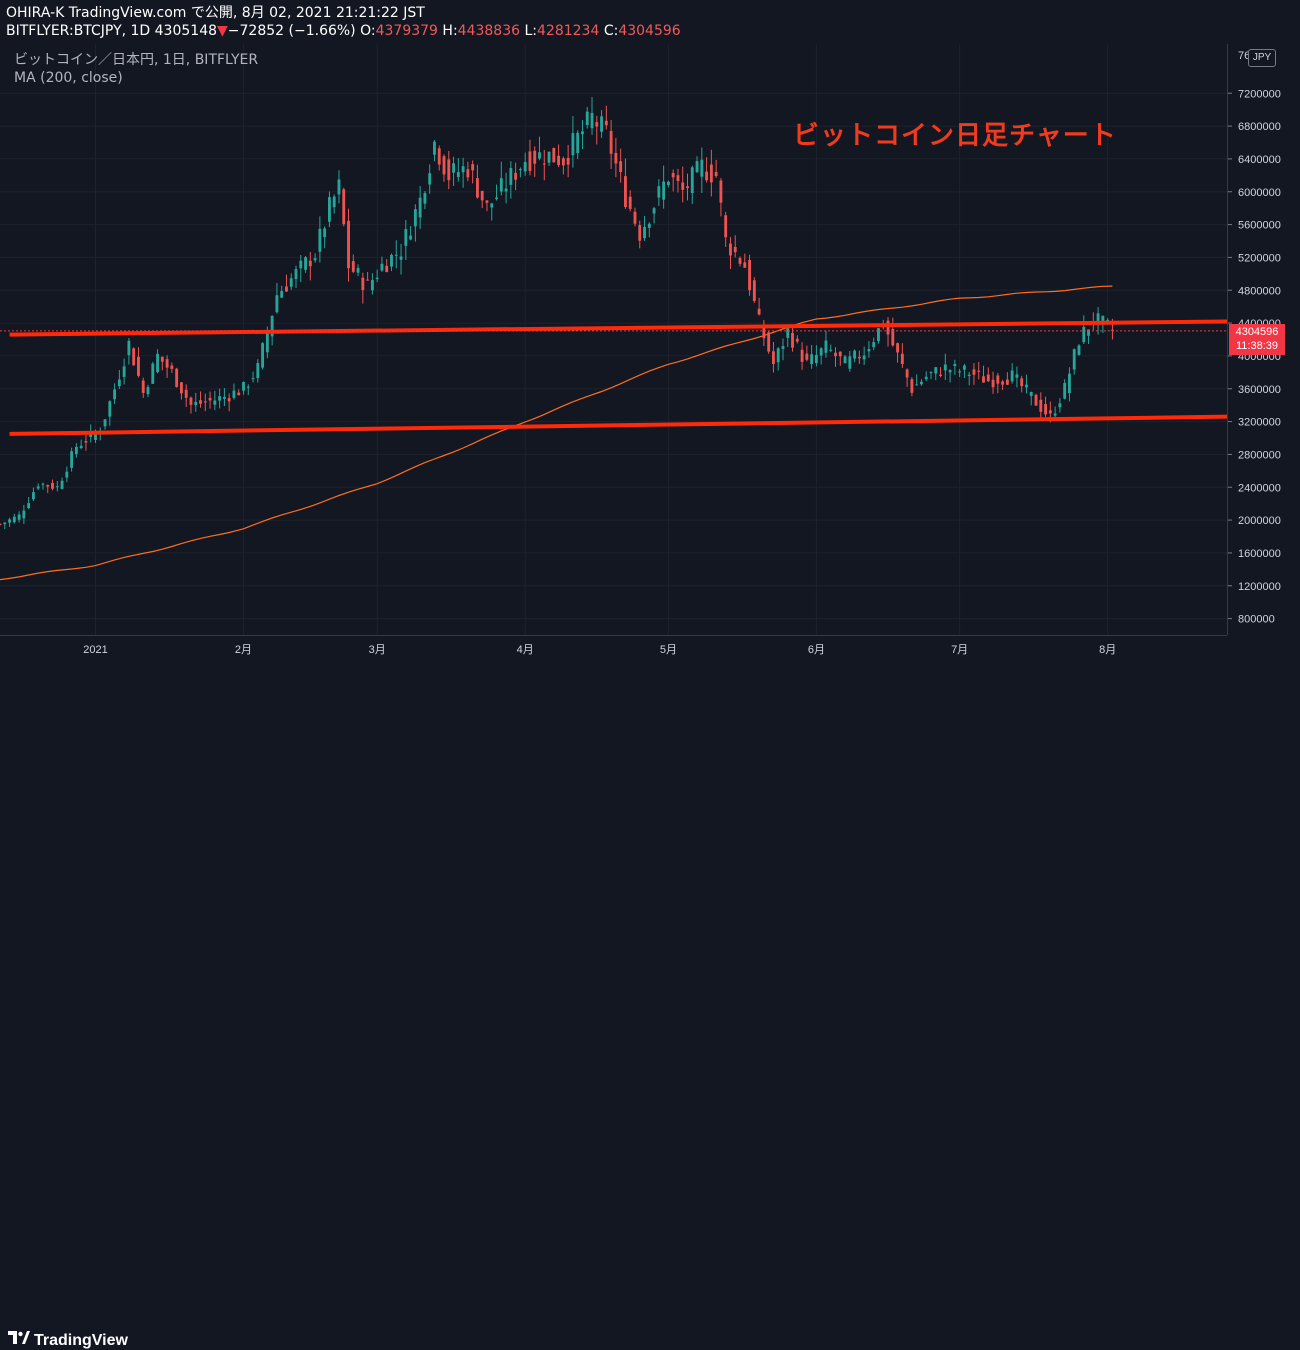 This screenshot has width=1300, height=1350. I want to click on down-arrow-icon: ▼, so click(222, 31).